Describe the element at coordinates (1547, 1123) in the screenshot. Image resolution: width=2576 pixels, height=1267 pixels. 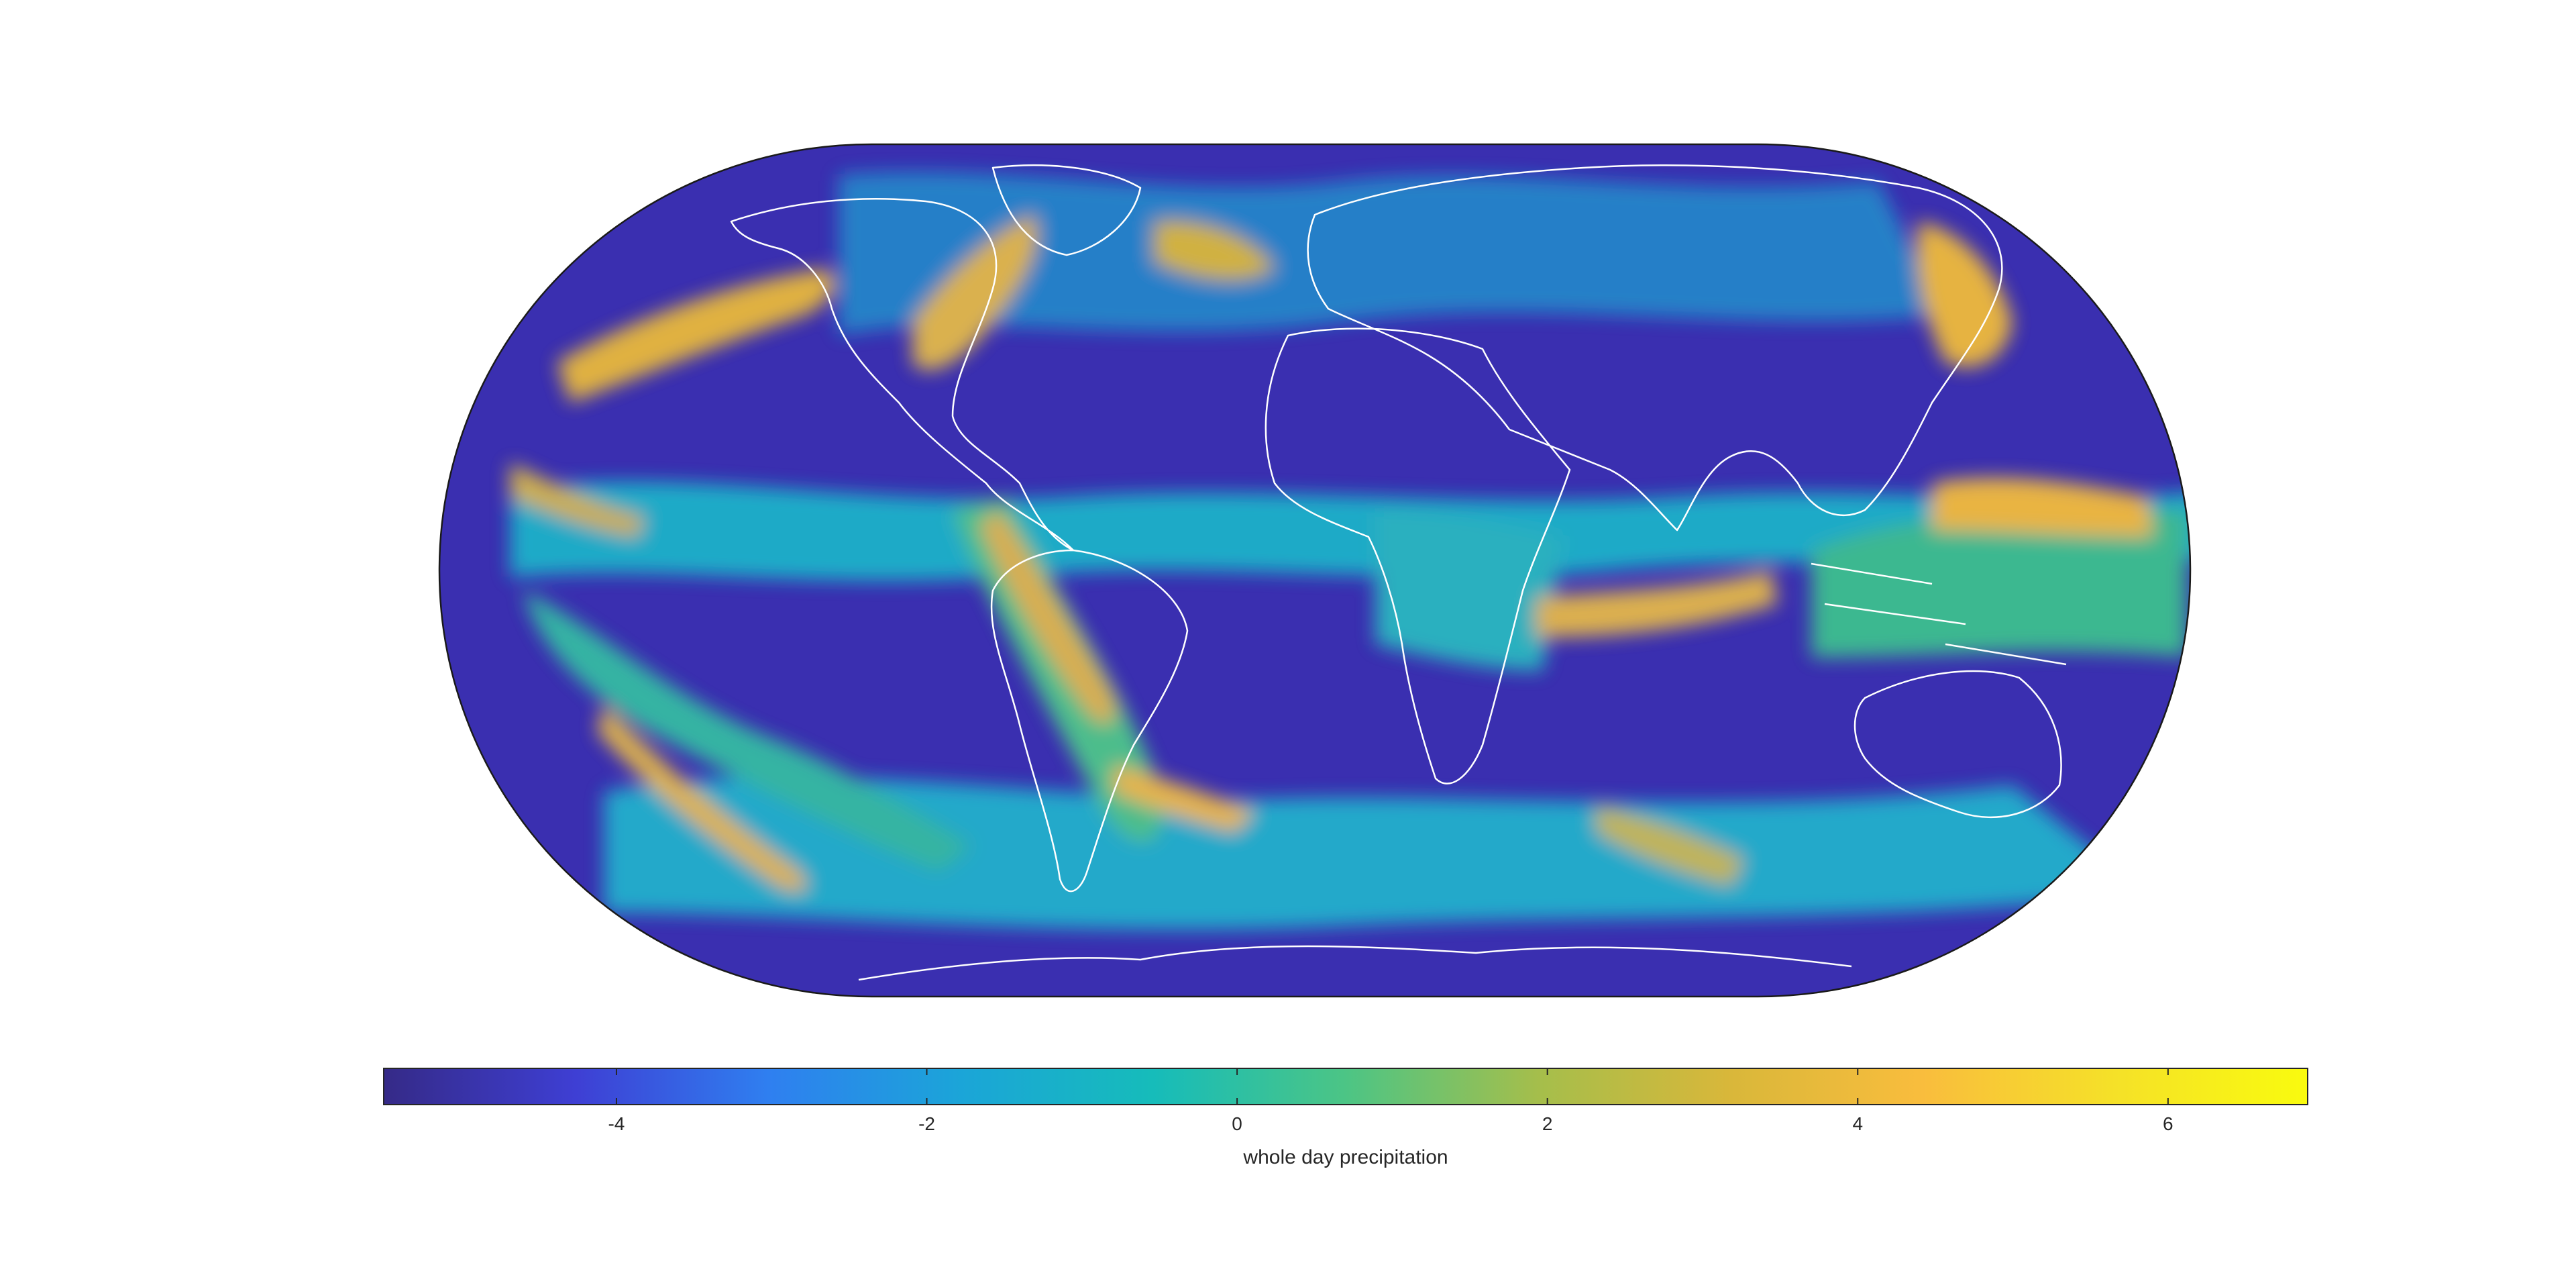
I see `colorbar-tick-label: 2` at that location.